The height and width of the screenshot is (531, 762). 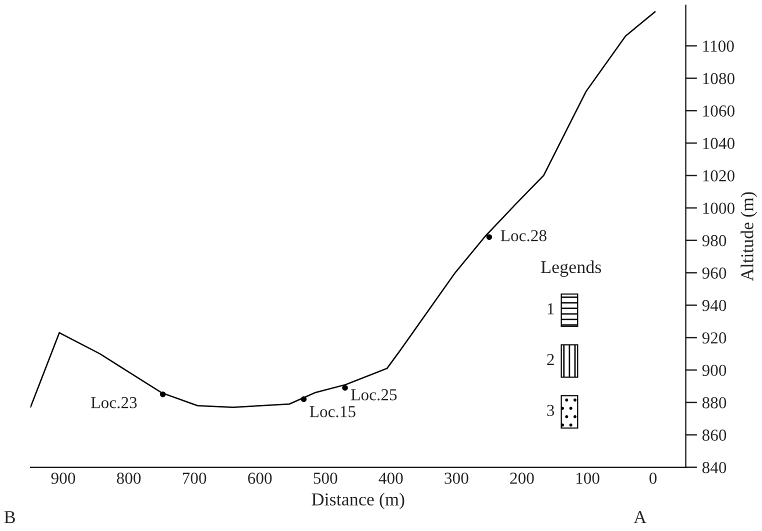 What do you see at coordinates (194, 478) in the screenshot?
I see `x-tick-label: 700` at bounding box center [194, 478].